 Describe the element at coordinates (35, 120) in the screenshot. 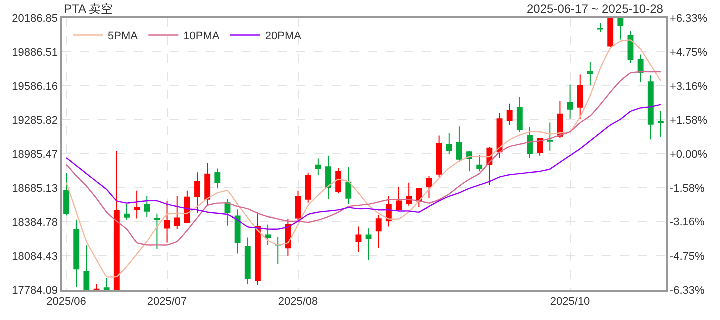

I see `y-tick-label: 19285.82` at that location.